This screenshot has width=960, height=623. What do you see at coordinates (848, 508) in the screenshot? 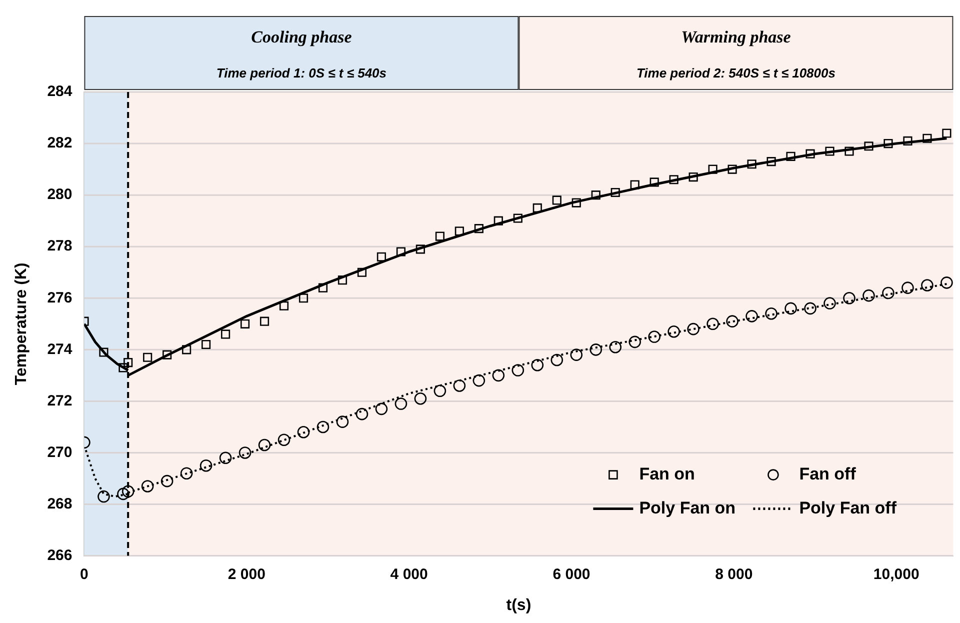
I see `legend-label: Poly Fan off` at bounding box center [848, 508].